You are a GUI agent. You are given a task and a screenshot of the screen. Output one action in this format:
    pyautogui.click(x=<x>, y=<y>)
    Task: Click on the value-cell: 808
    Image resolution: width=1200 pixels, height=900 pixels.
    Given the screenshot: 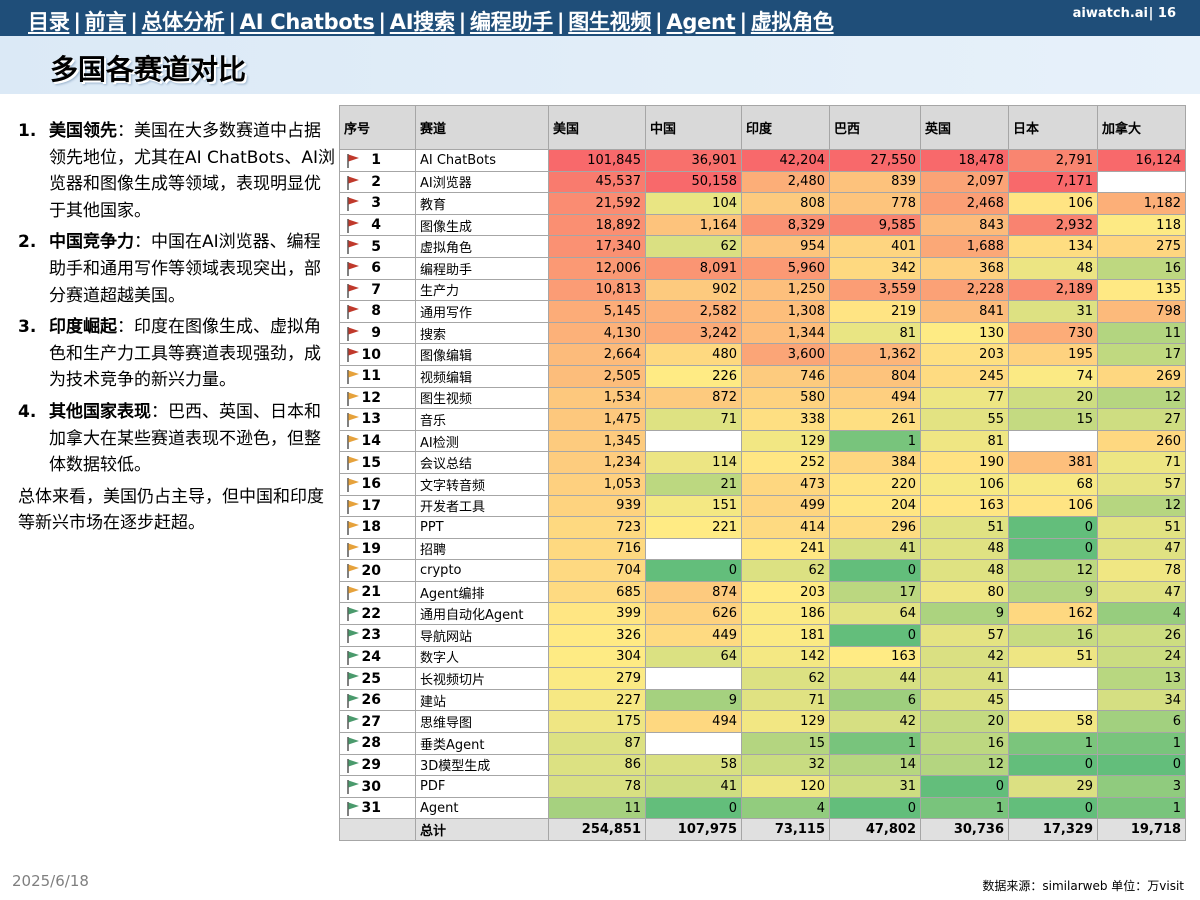 What is the action you would take?
    pyautogui.click(x=785, y=203)
    